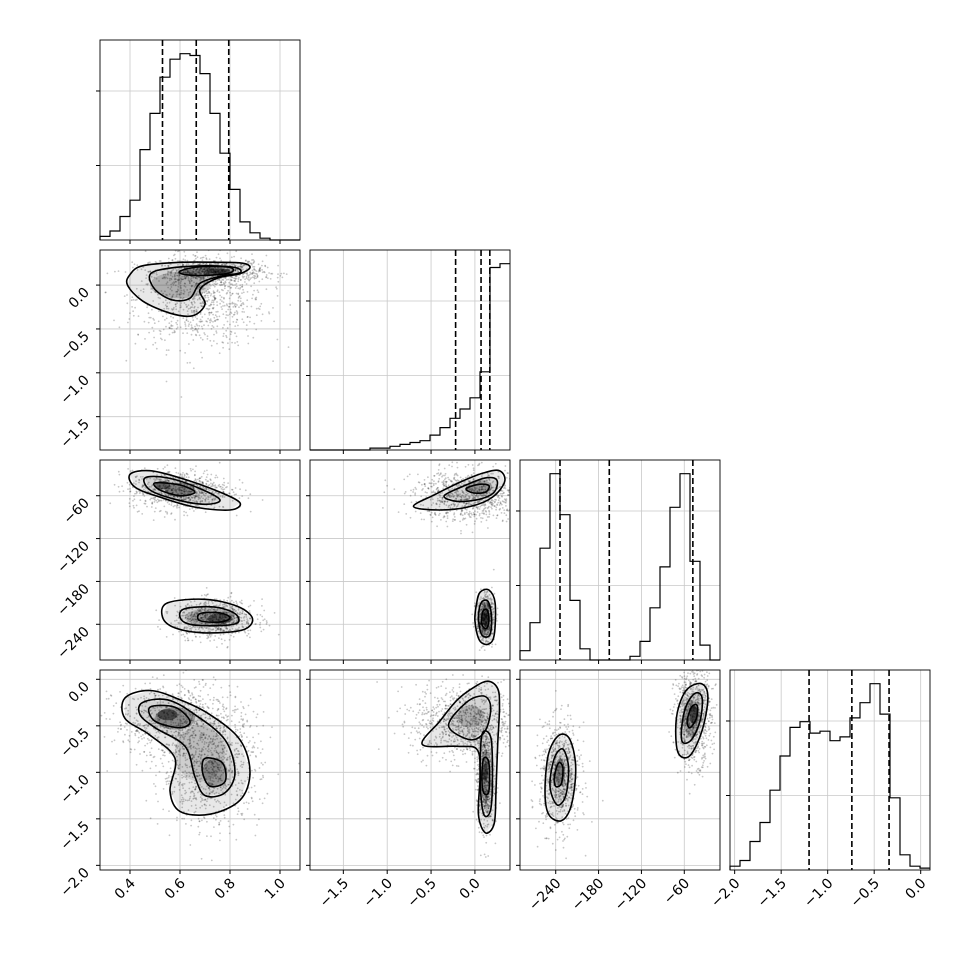 The image size is (970, 970). I want to click on scatter-panel-1-2-sample-point, so click(502, 508).